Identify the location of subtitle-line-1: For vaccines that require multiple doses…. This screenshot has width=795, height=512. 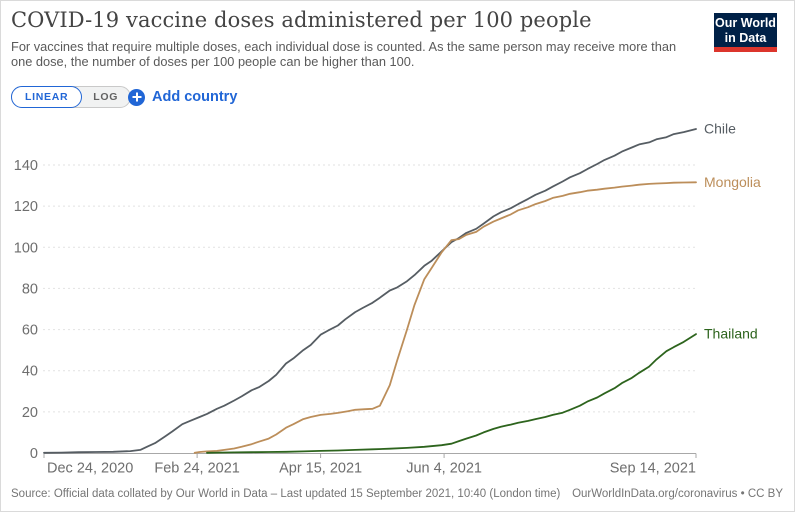
(344, 46).